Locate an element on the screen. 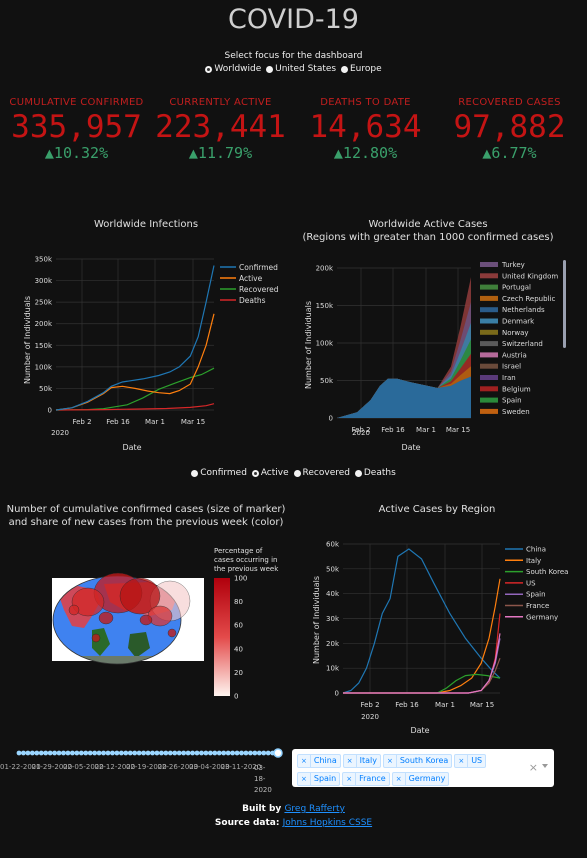 The height and width of the screenshot is (858, 587). chevron-down-icon is located at coordinates (545, 766).